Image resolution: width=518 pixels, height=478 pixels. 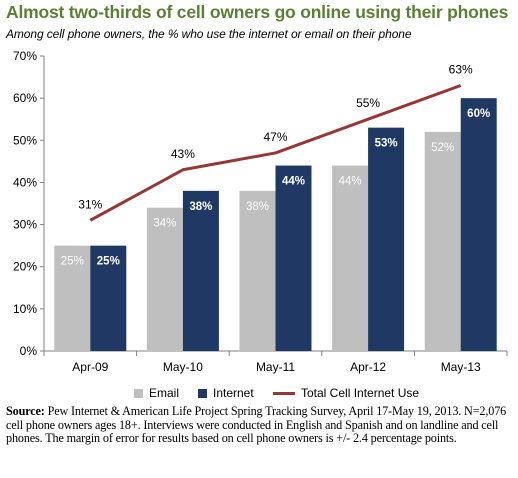 I want to click on data-label-email: 44%, so click(x=350, y=182).